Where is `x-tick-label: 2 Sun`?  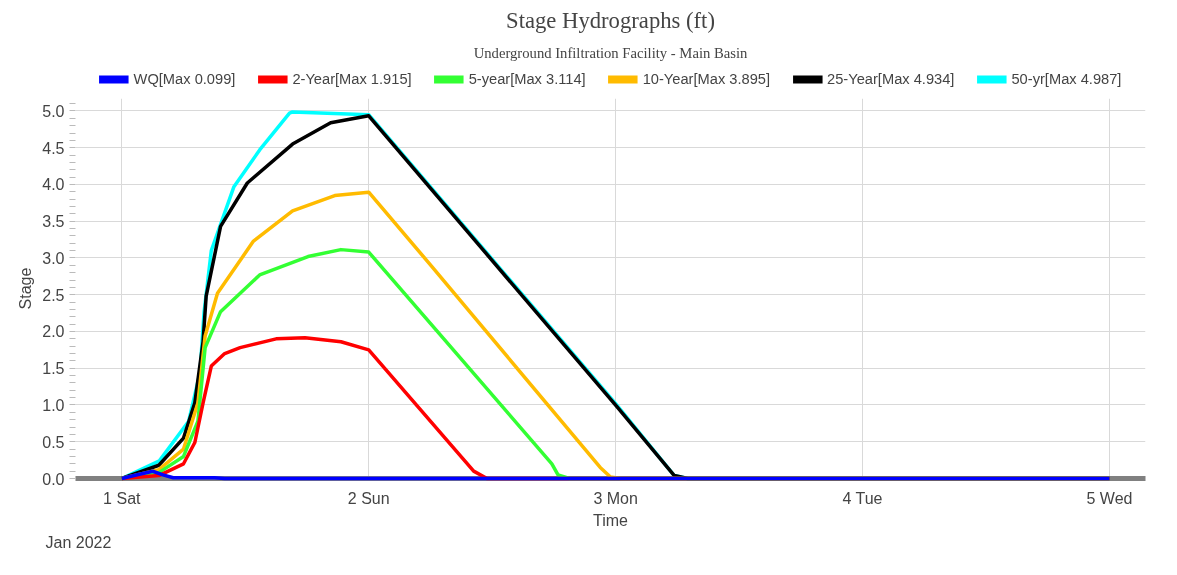
x-tick-label: 2 Sun is located at coordinates (368, 498).